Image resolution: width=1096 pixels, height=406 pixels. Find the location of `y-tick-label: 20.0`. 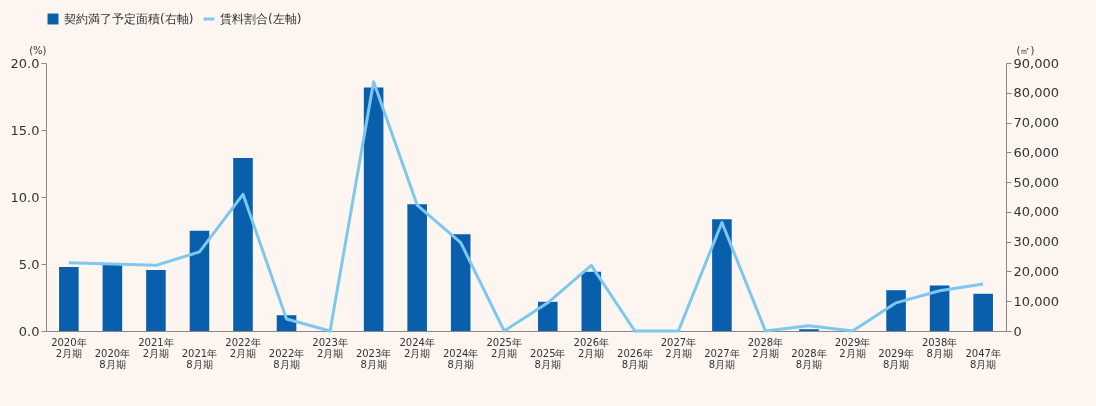

y-tick-label: 20.0 is located at coordinates (25, 63).